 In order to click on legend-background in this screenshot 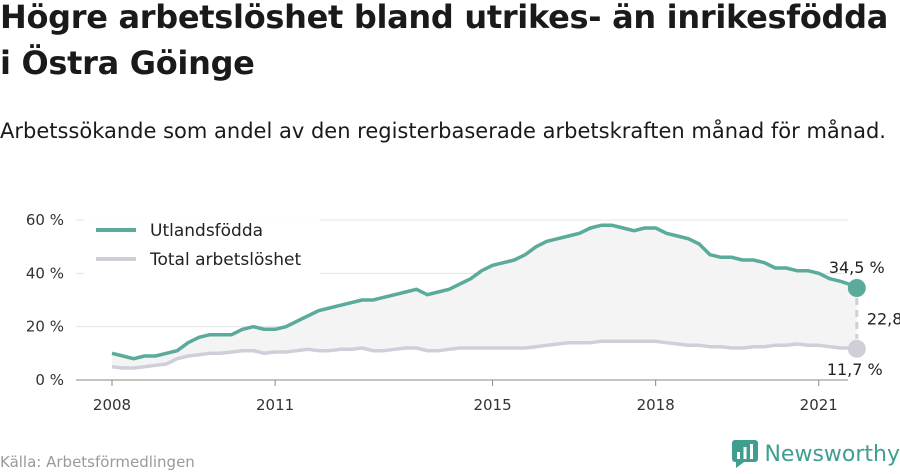, I will do `click(202, 245)`.